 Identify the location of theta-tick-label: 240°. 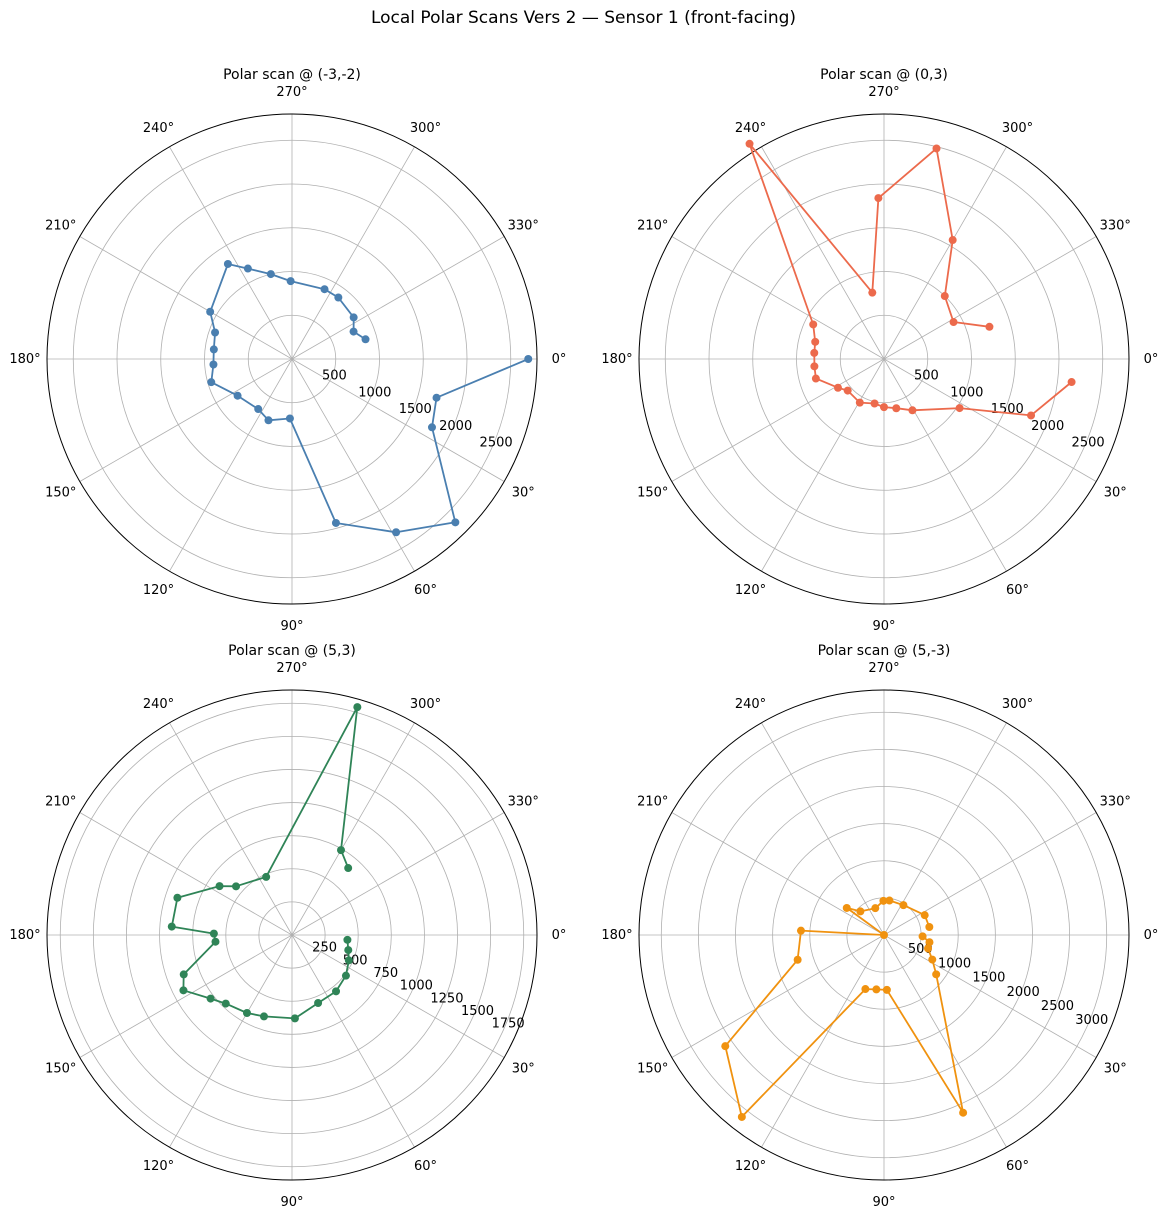
(750, 704).